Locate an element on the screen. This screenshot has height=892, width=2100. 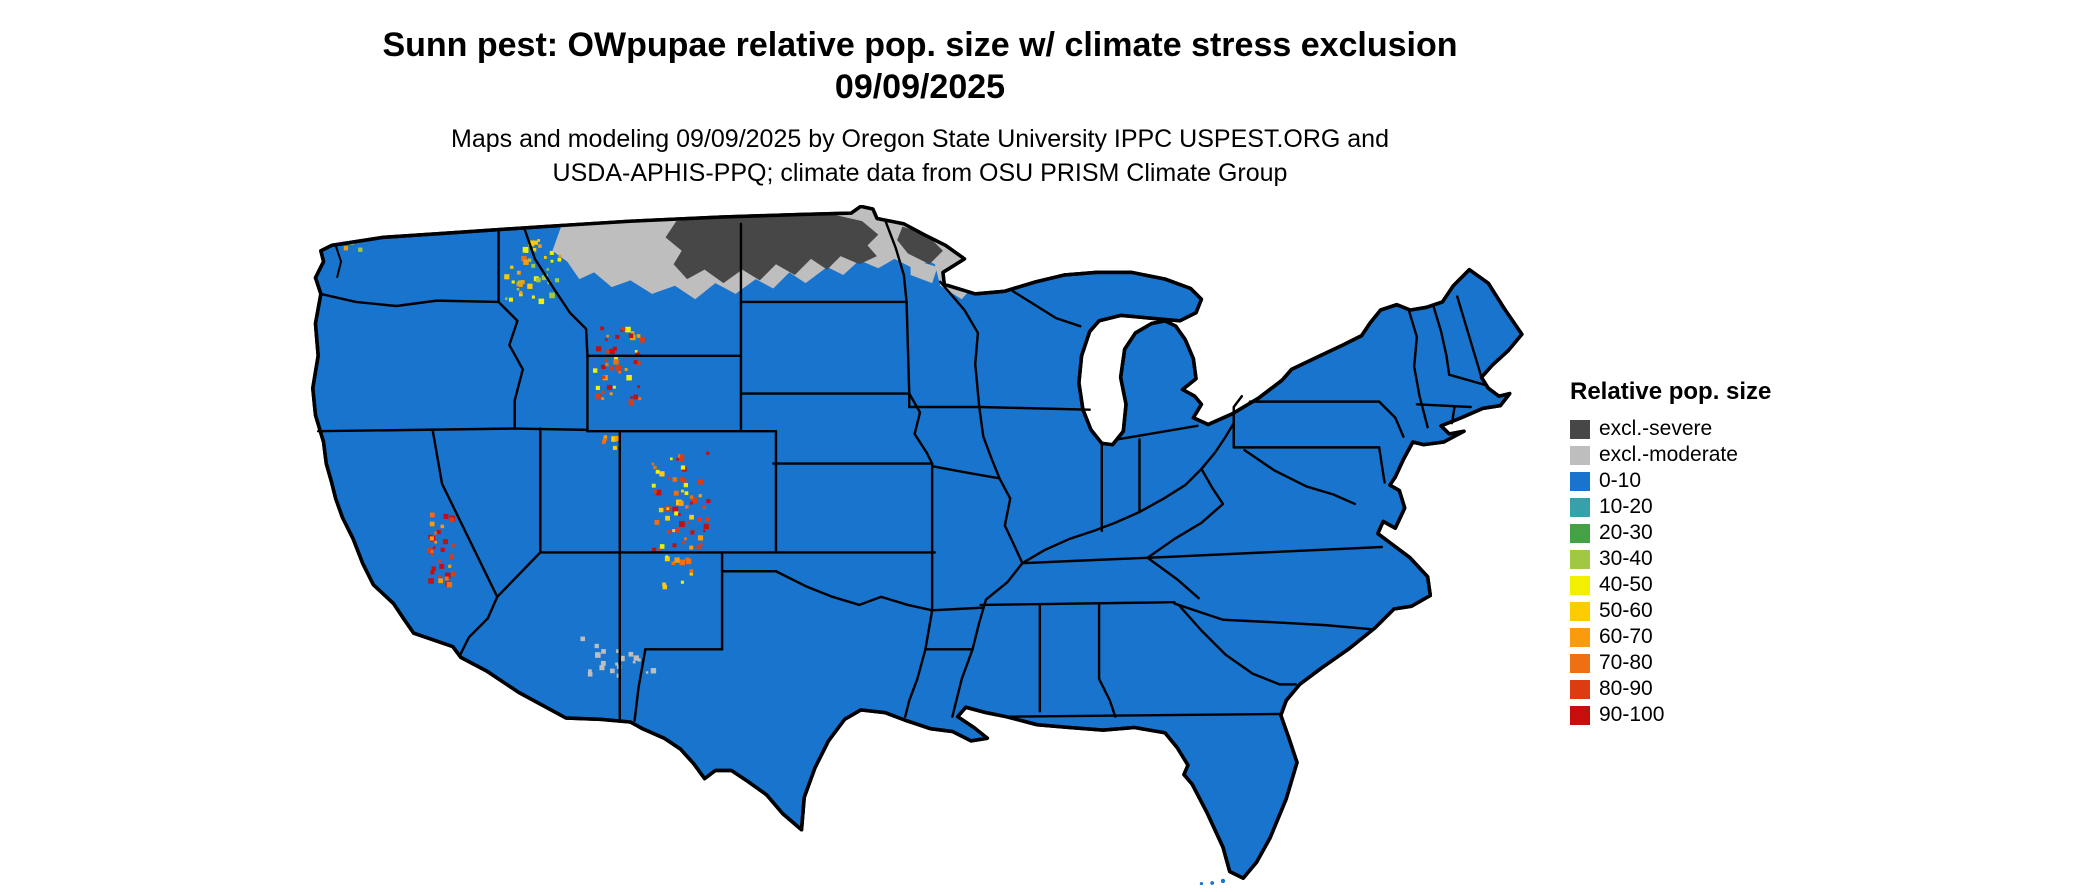
legend-item-label: excl.-moderate is located at coordinates (1668, 454).